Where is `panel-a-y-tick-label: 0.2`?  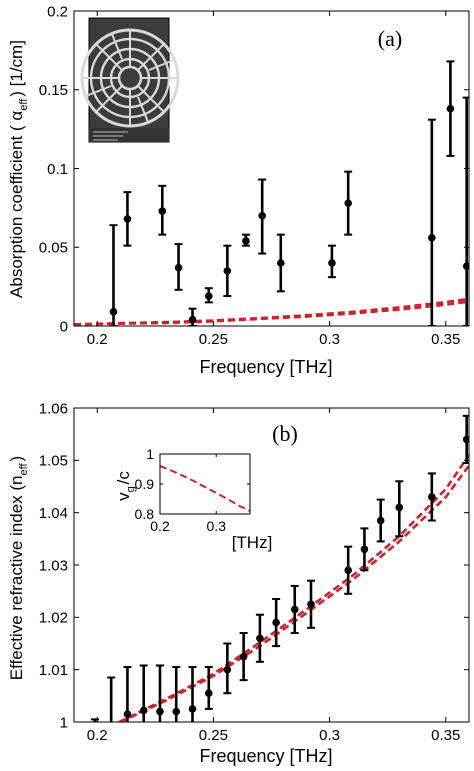
panel-a-y-tick-label: 0.2 is located at coordinates (57, 11).